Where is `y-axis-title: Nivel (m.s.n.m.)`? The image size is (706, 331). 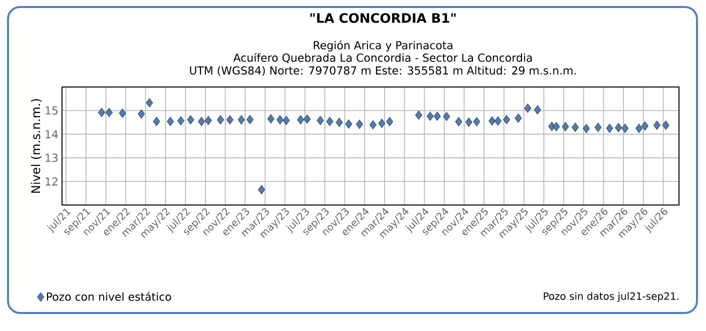
y-axis-title: Nivel (m.s.n.m.) is located at coordinates (36, 146).